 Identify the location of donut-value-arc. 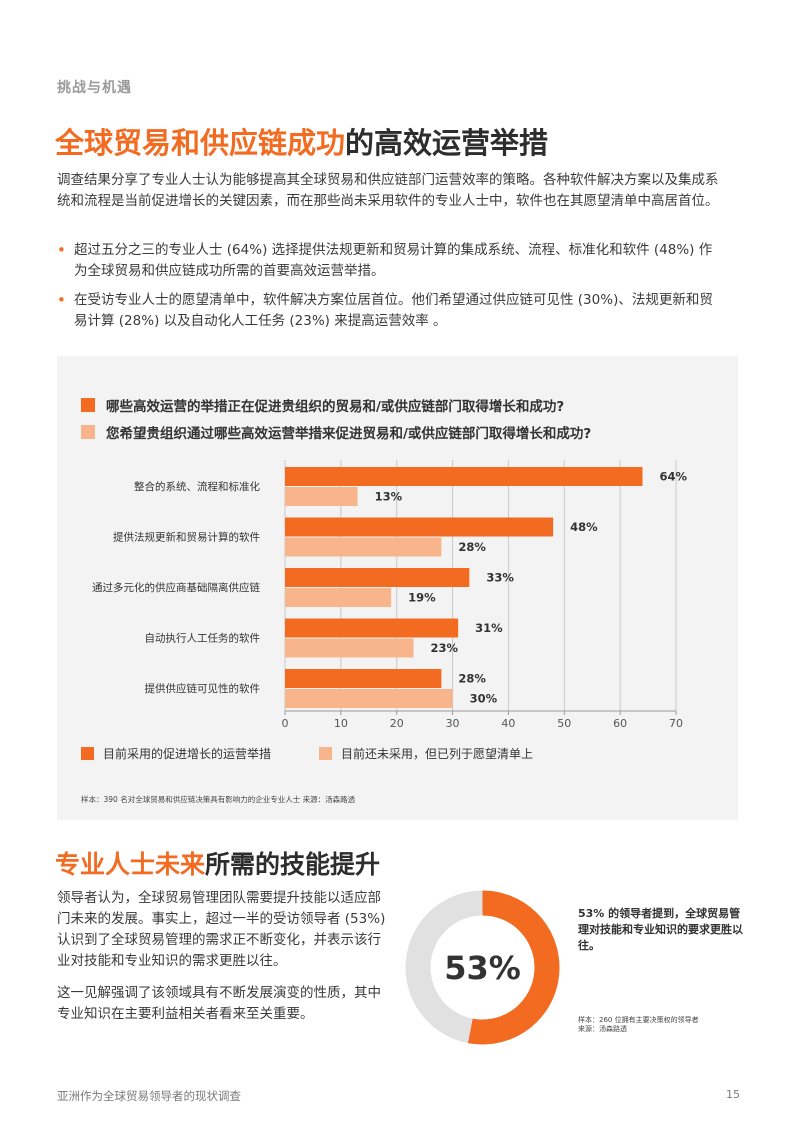
(482, 967).